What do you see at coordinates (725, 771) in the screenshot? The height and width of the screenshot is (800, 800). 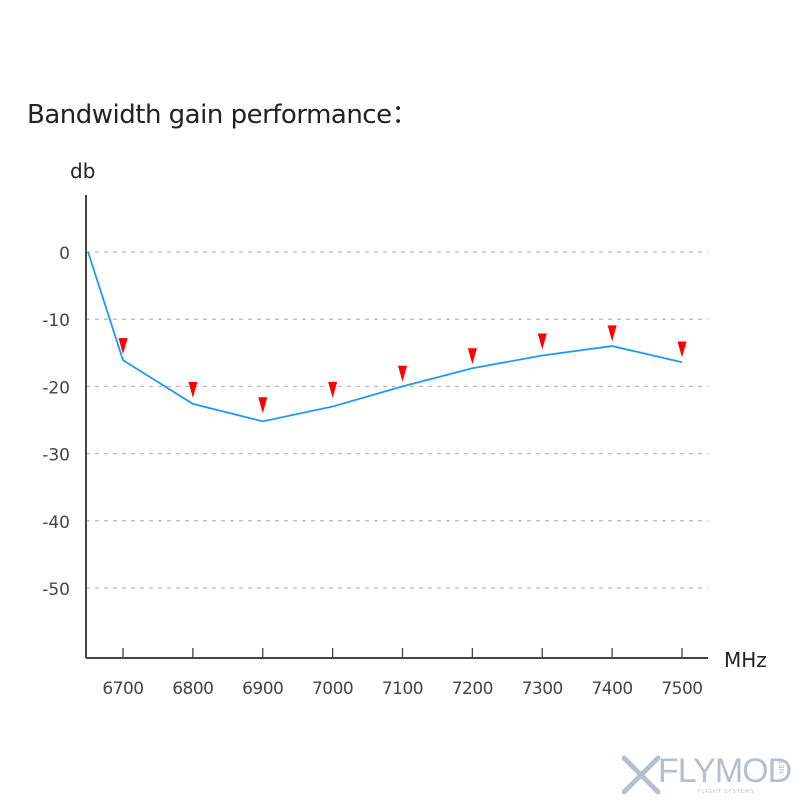 I see `logo-brand: FLYMOD` at bounding box center [725, 771].